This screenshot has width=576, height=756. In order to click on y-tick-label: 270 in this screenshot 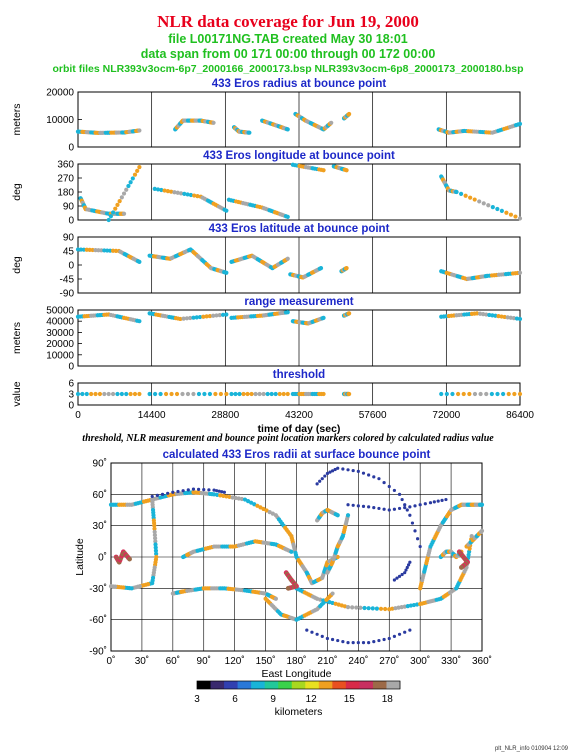, I will do `click(65, 179)`.